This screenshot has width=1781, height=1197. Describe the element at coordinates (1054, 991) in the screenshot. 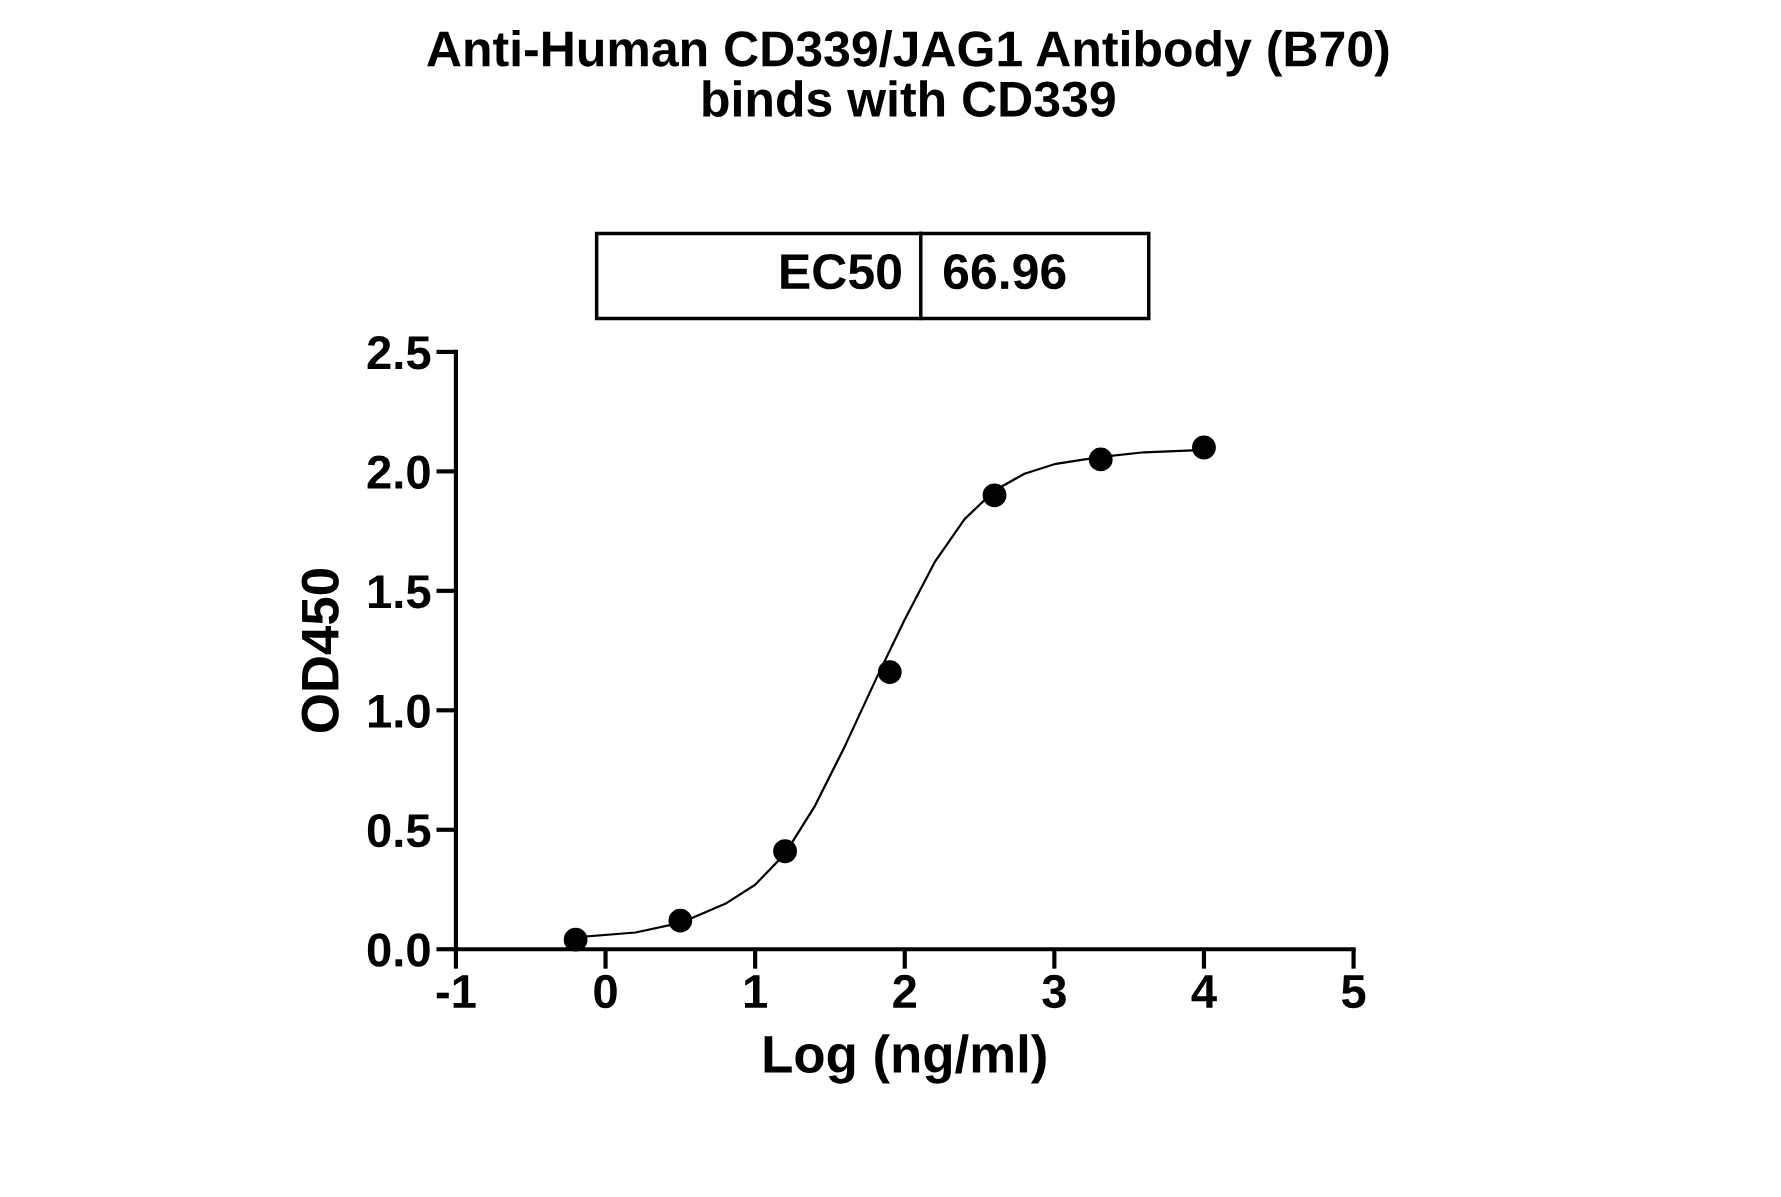

I see `x-tick-label: 3` at that location.